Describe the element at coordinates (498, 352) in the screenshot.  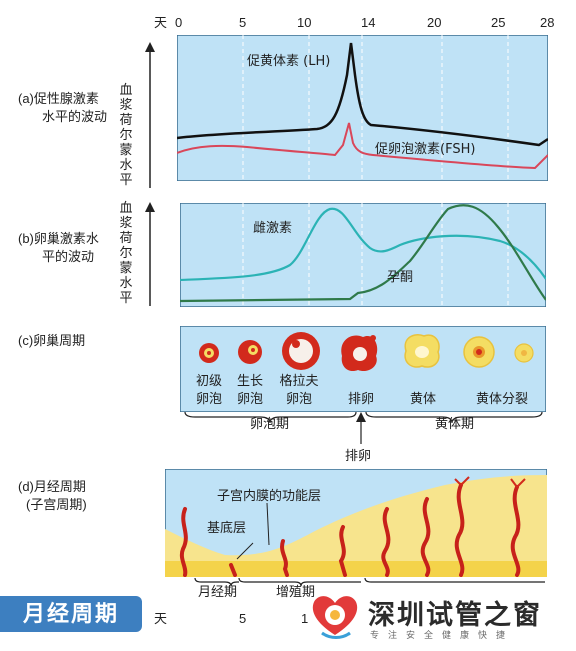
I see `degenerating-corpus-icon` at that location.